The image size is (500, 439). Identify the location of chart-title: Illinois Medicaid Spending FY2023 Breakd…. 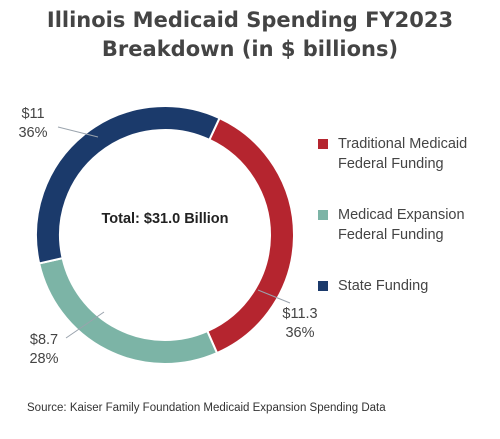
(250, 35).